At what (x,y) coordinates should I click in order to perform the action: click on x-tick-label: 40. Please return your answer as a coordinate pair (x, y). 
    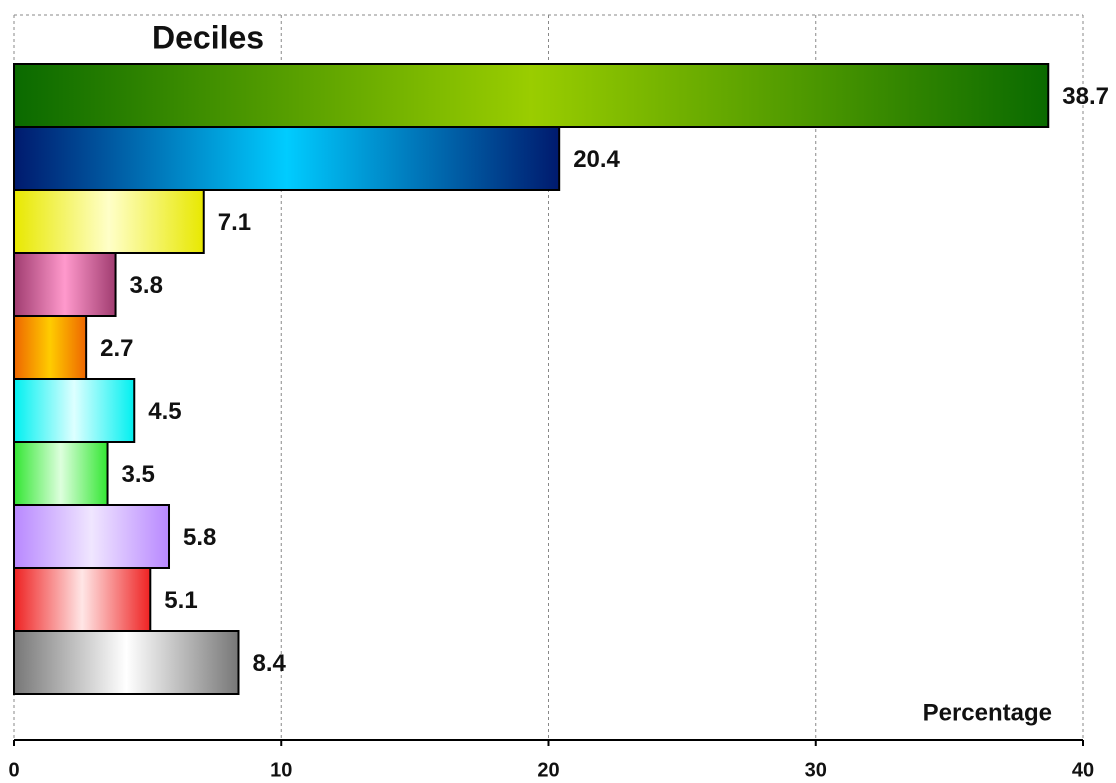
    Looking at the image, I should click on (1083, 770).